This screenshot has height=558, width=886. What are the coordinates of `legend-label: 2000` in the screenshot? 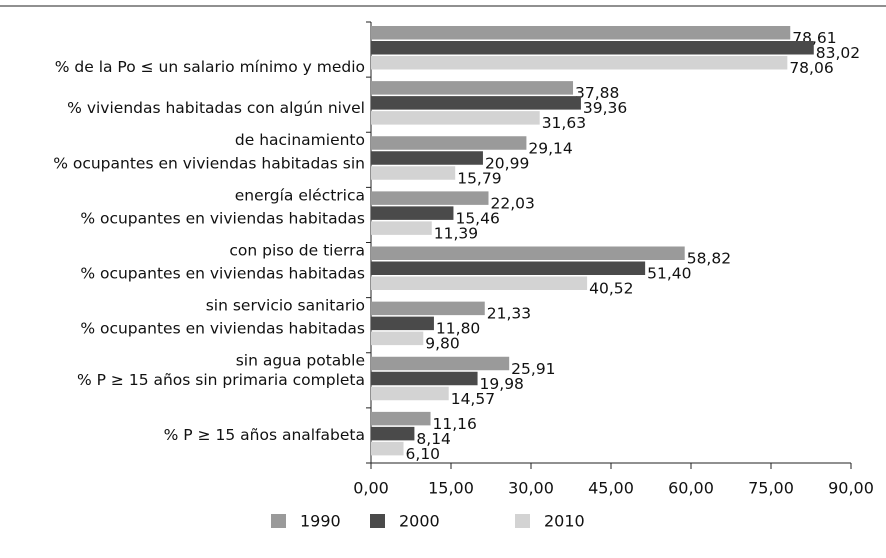 It's located at (419, 521).